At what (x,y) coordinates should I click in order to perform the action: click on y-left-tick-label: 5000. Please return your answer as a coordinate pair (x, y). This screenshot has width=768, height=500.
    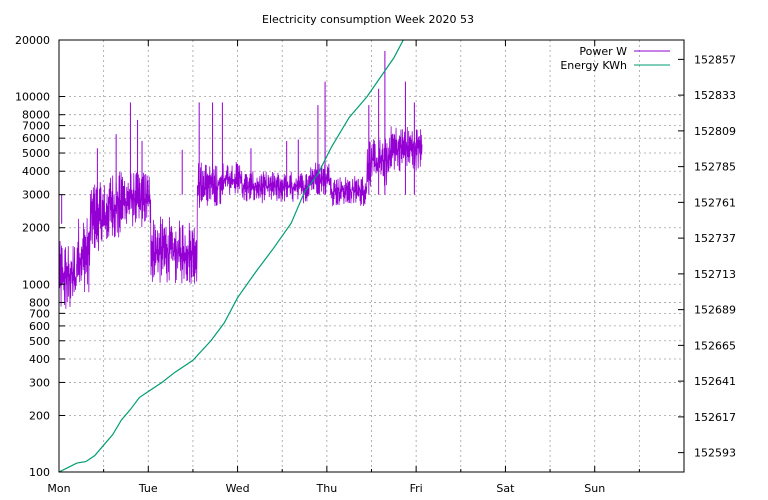
    Looking at the image, I should click on (36, 153).